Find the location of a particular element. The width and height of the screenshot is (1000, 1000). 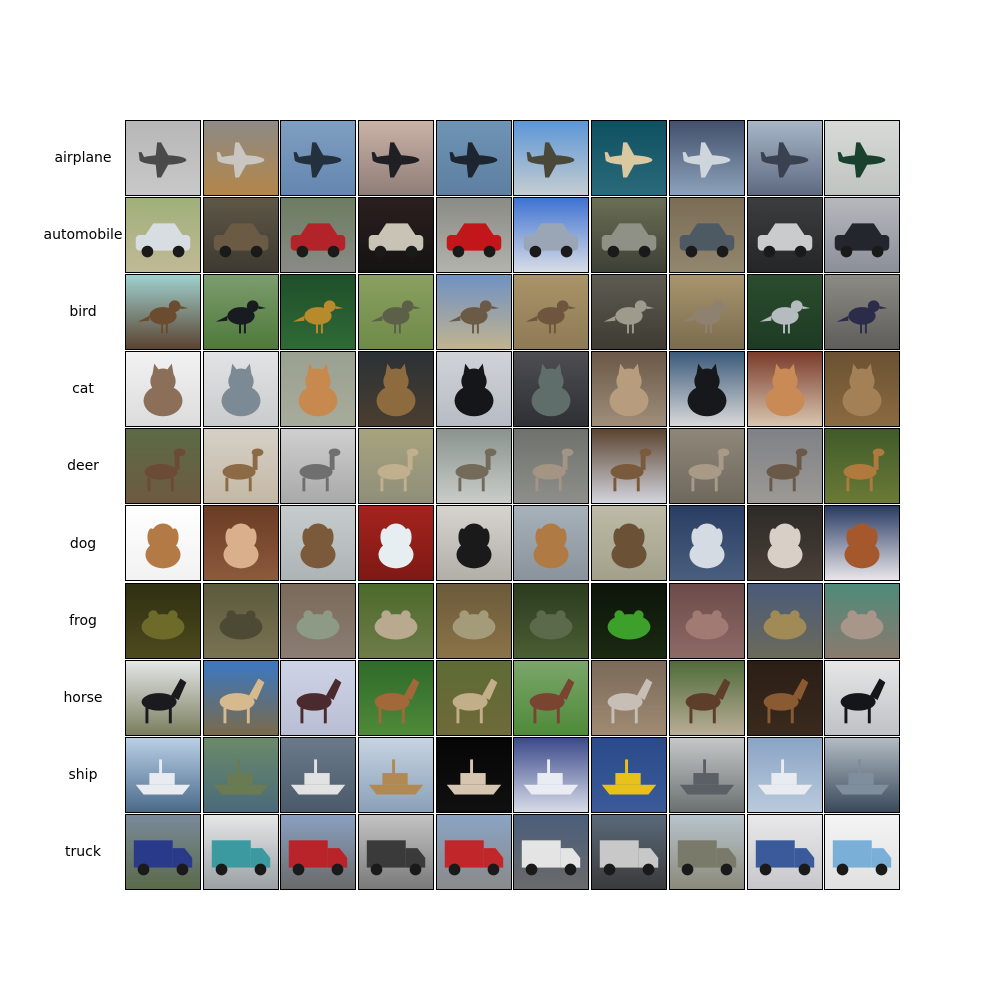

bird-image-8-content is located at coordinates (706, 312).